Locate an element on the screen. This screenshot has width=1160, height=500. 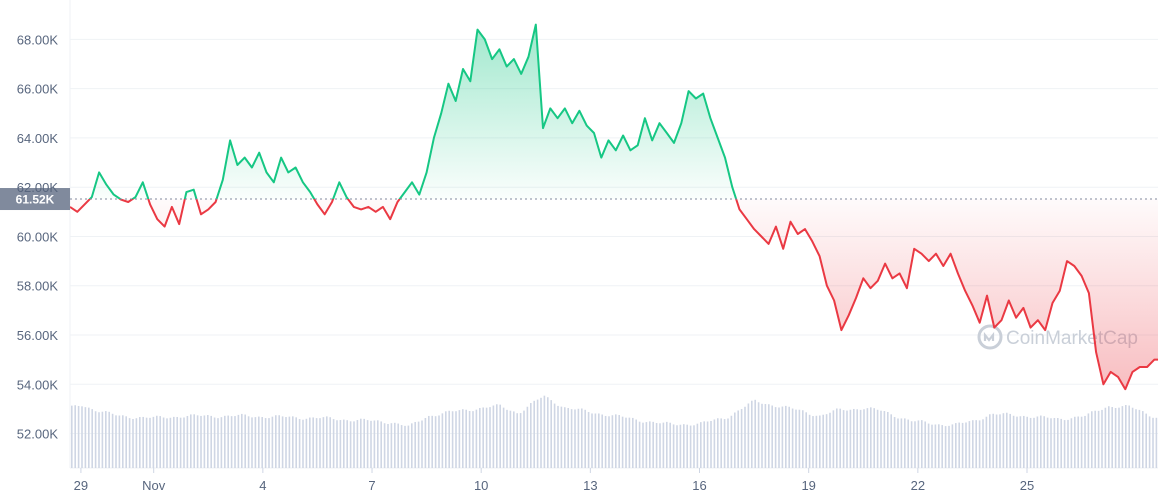
y-tick-label: 56.00K is located at coordinates (38, 335).